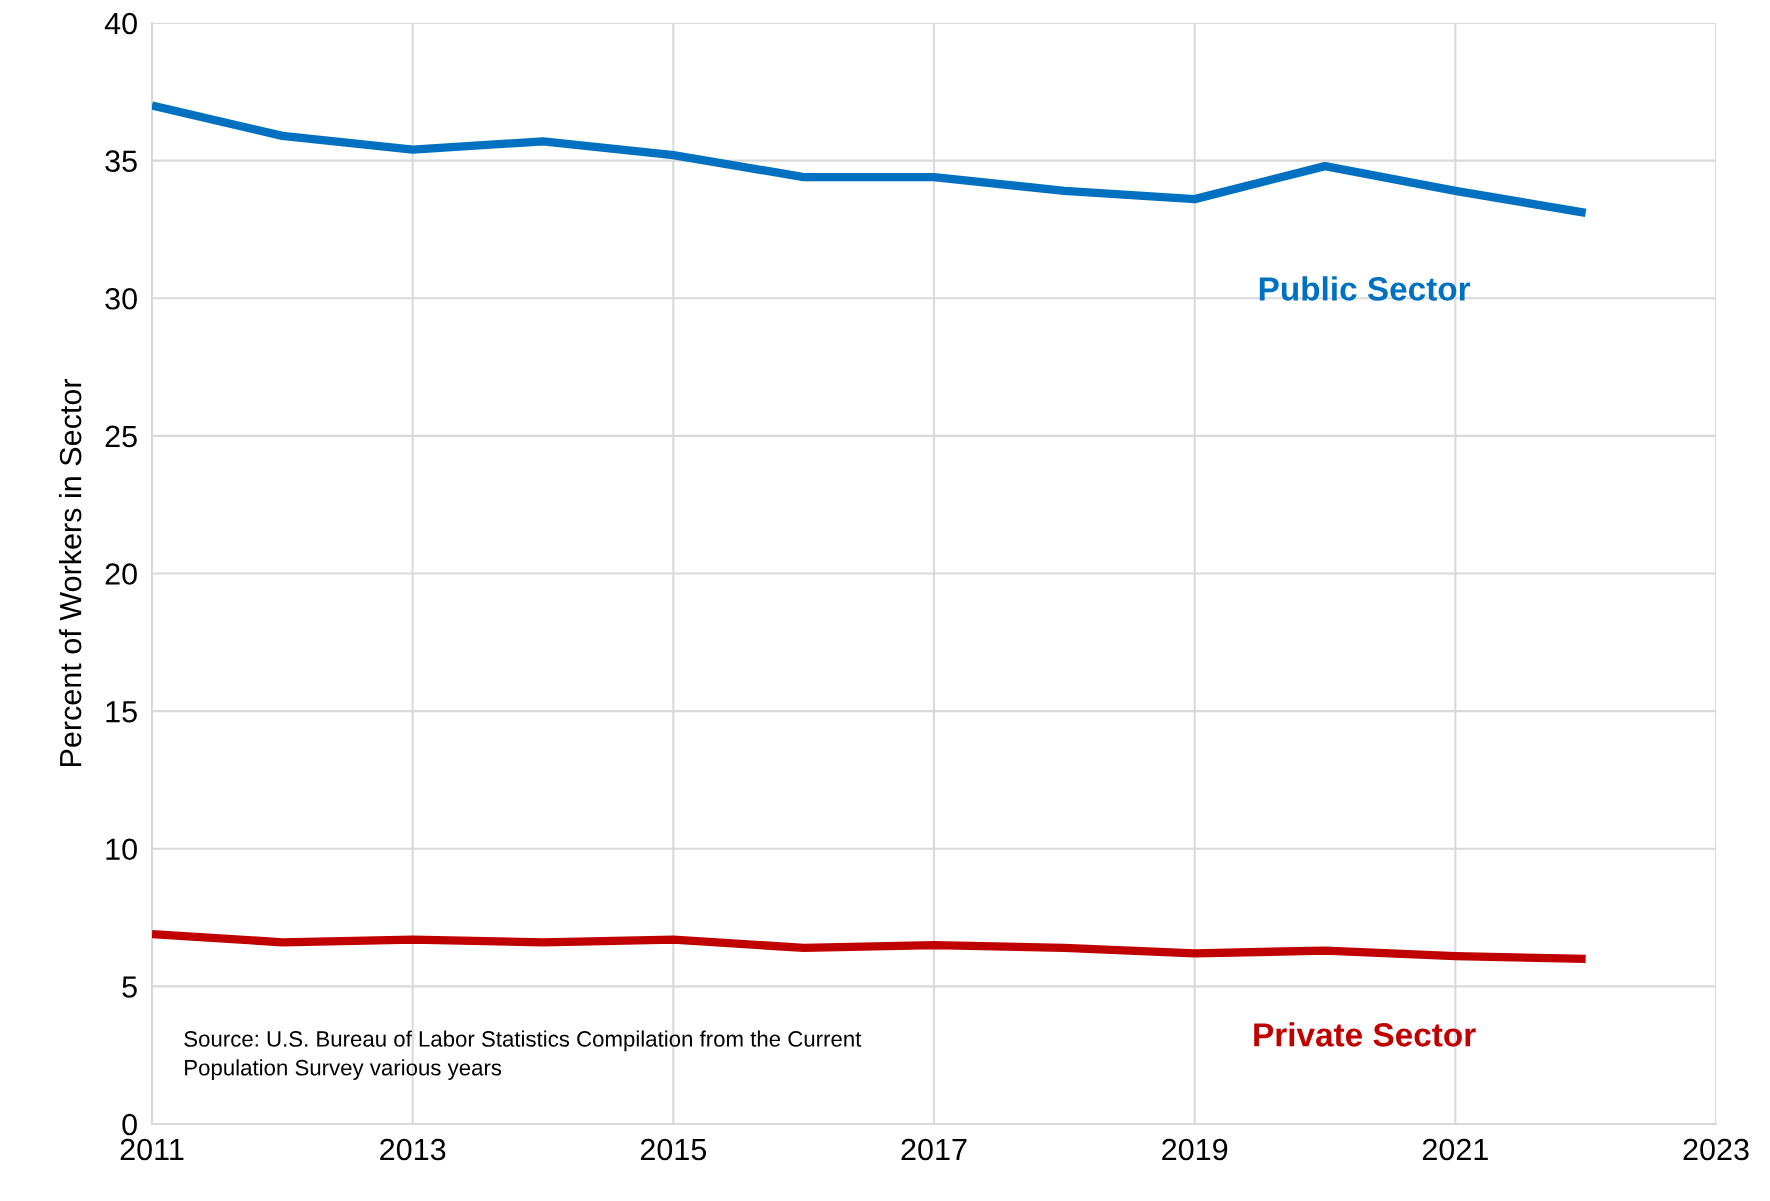  Describe the element at coordinates (934, 1149) in the screenshot. I see `x-tick-label: 2017` at that location.